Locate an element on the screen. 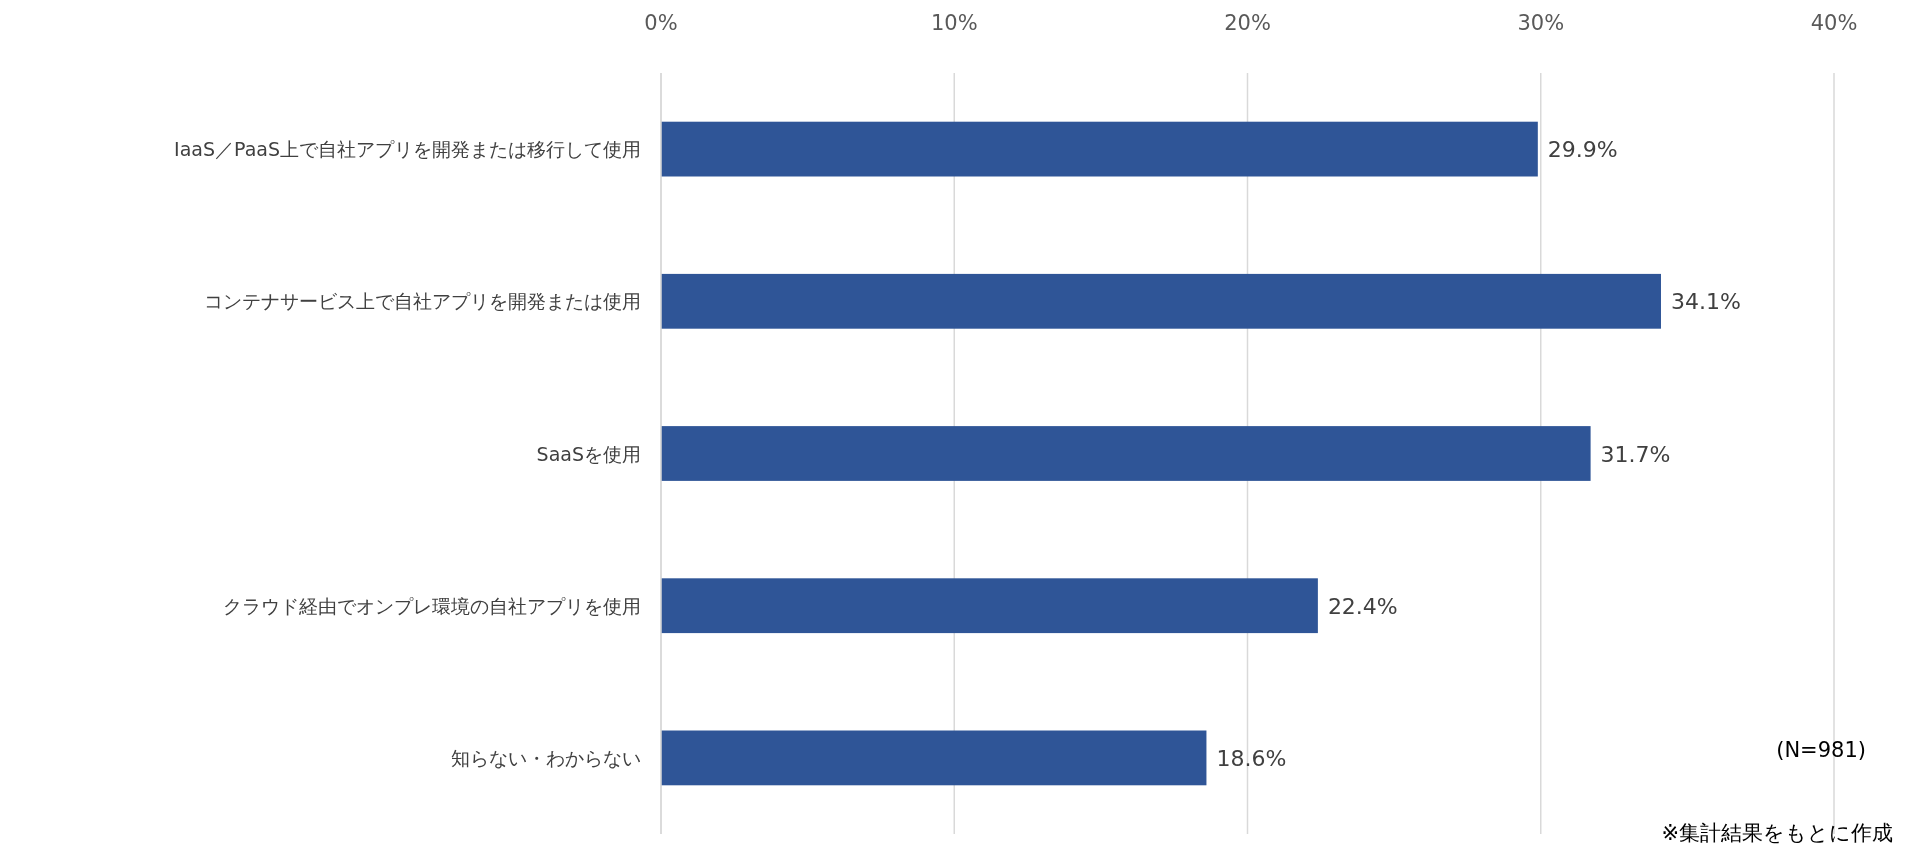 This screenshot has width=1909, height=857. x-tick-label: 30% is located at coordinates (1541, 23).